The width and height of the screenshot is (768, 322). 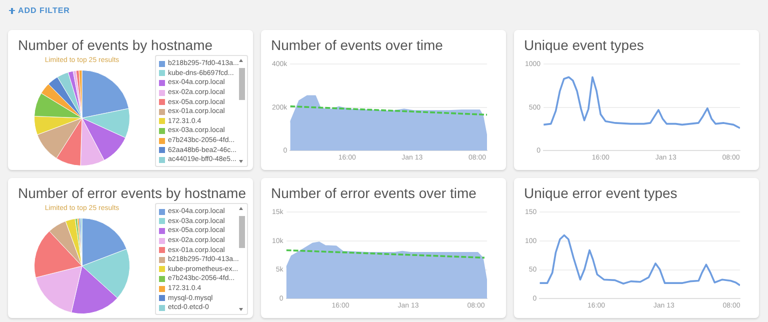 What do you see at coordinates (601, 193) in the screenshot?
I see `chart-title: Unique error event types` at bounding box center [601, 193].